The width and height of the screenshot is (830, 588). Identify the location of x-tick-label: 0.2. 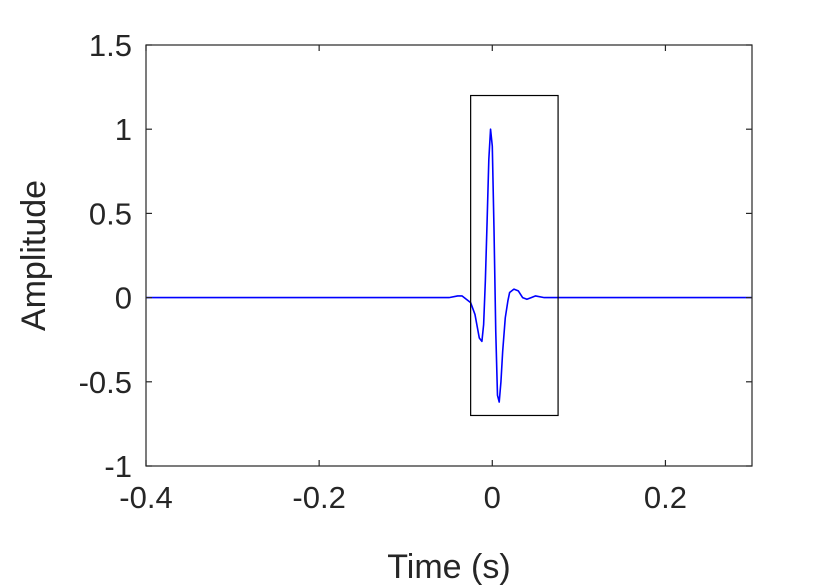
(665, 497).